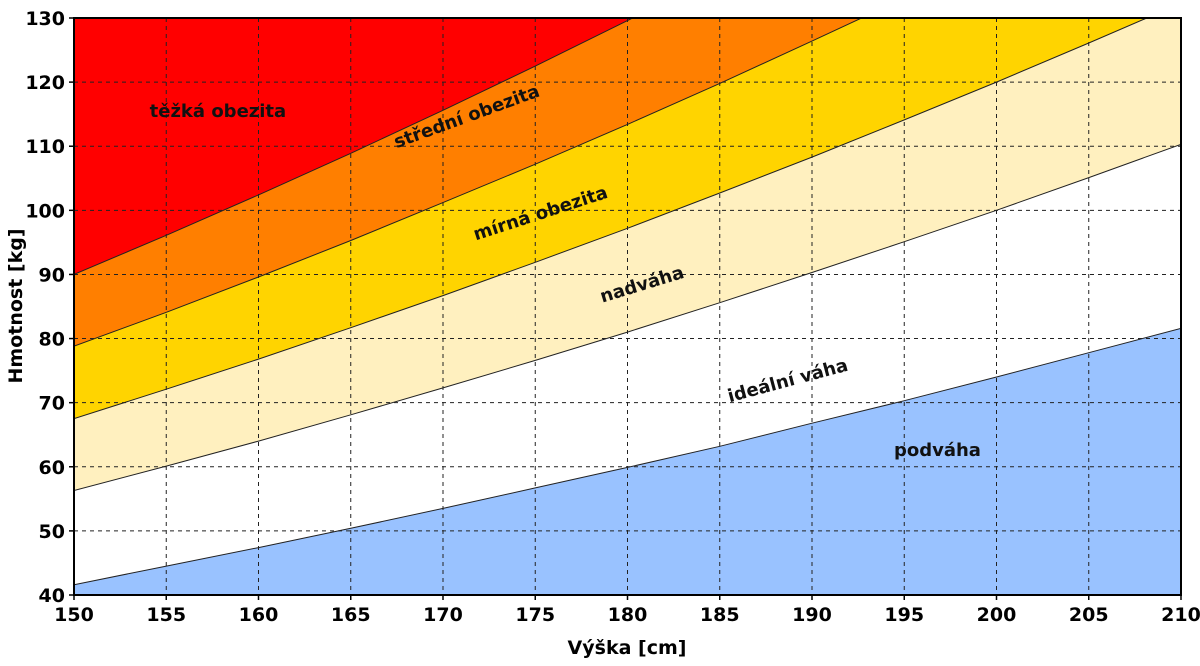  Describe the element at coordinates (52, 468) in the screenshot. I see `y-tick-label: 60` at that location.